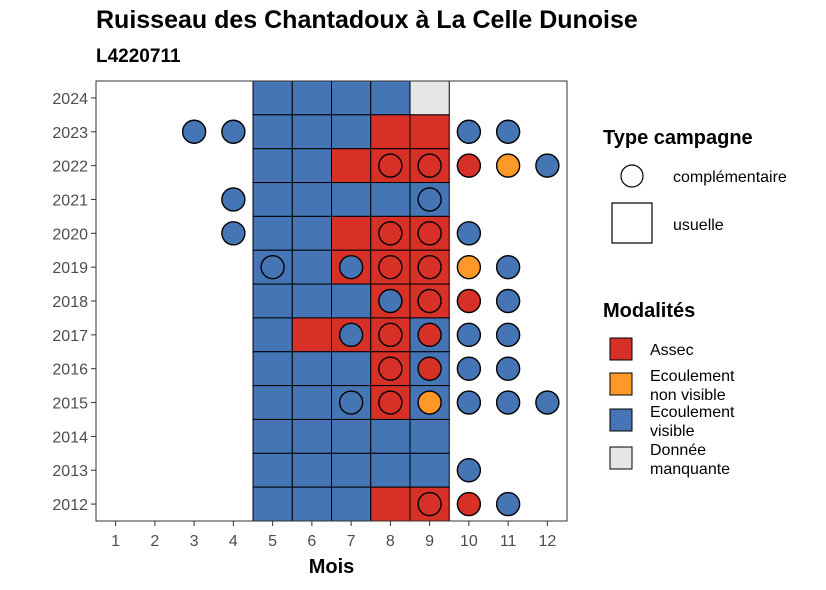  What do you see at coordinates (70, 200) in the screenshot?
I see `y-tick-label-2021: 2021` at bounding box center [70, 200].